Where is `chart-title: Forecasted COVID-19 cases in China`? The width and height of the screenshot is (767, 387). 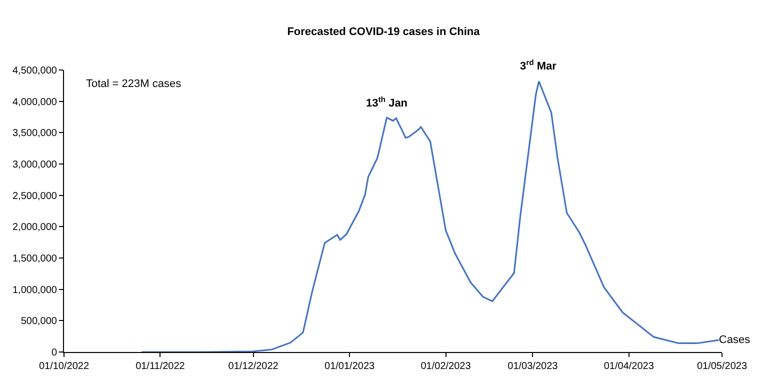
chart-title: Forecasted COVID-19 cases in China is located at coordinates (384, 32).